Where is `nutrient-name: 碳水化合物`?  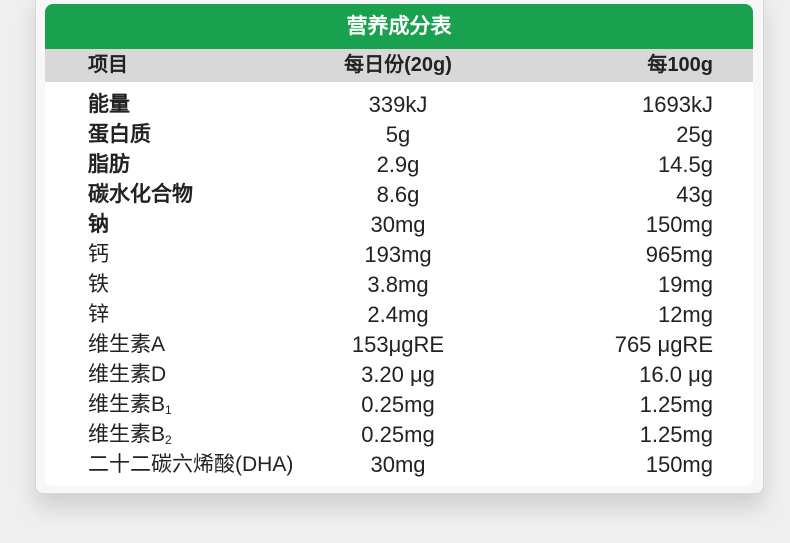 nutrient-name: 碳水化合物 is located at coordinates (140, 195).